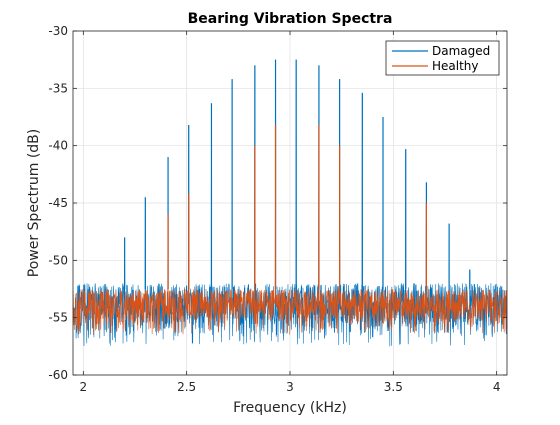  What do you see at coordinates (58, 375) in the screenshot?
I see `y-tick-label: -60` at bounding box center [58, 375].